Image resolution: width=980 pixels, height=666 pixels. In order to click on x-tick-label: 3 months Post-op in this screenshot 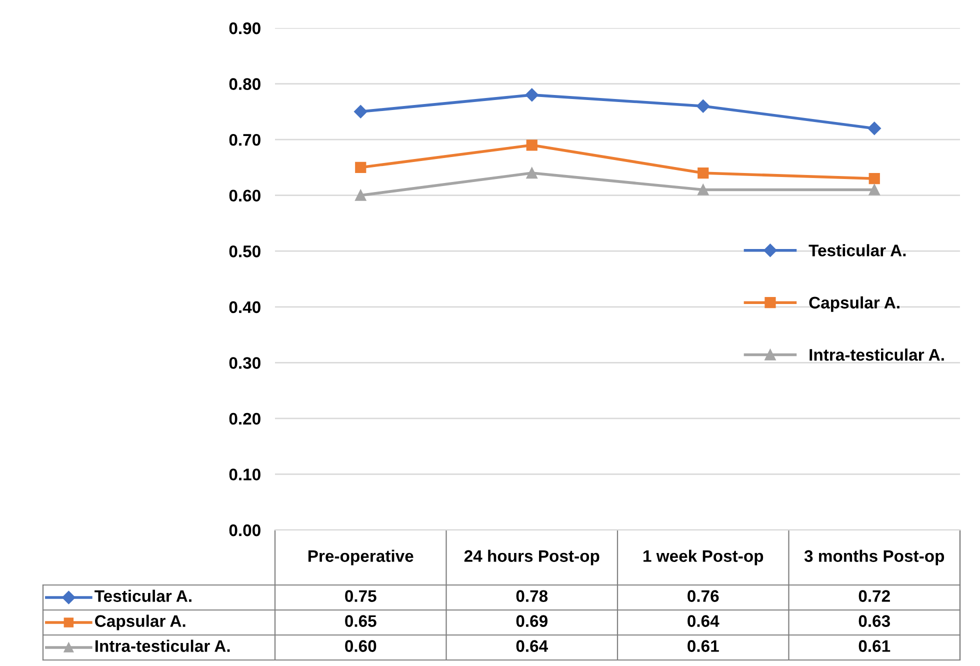, I will do `click(874, 558)`.